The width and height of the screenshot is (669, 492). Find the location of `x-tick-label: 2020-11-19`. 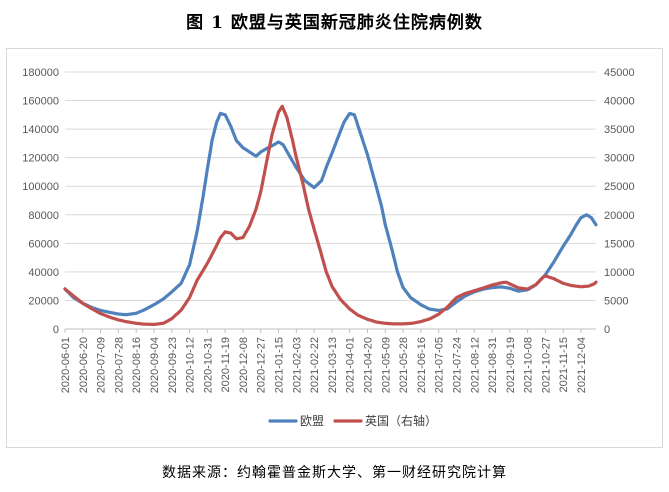

x-tick-label: 2020-11-19 is located at coordinates (226, 364).